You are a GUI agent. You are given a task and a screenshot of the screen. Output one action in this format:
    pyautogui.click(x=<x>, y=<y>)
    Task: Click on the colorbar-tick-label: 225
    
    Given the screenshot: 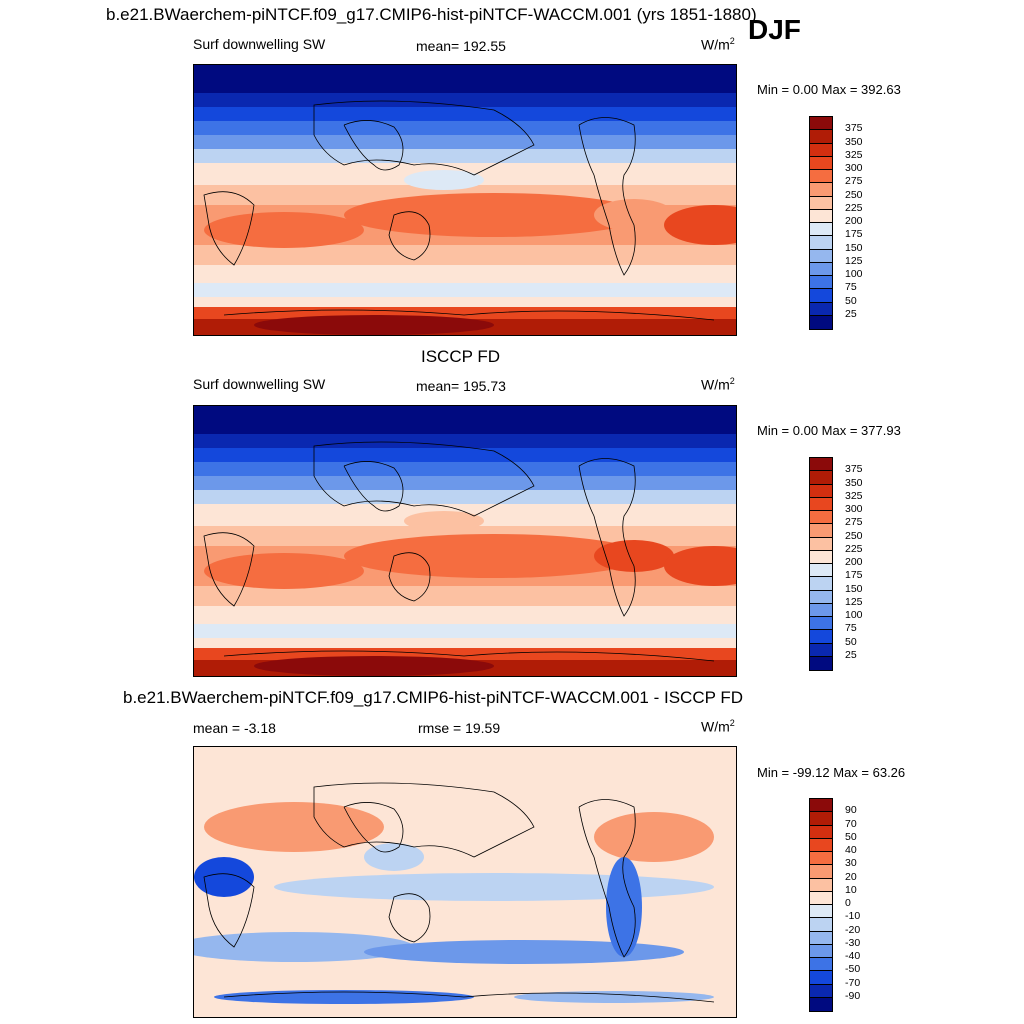 What is the action you would take?
    pyautogui.click(x=854, y=207)
    